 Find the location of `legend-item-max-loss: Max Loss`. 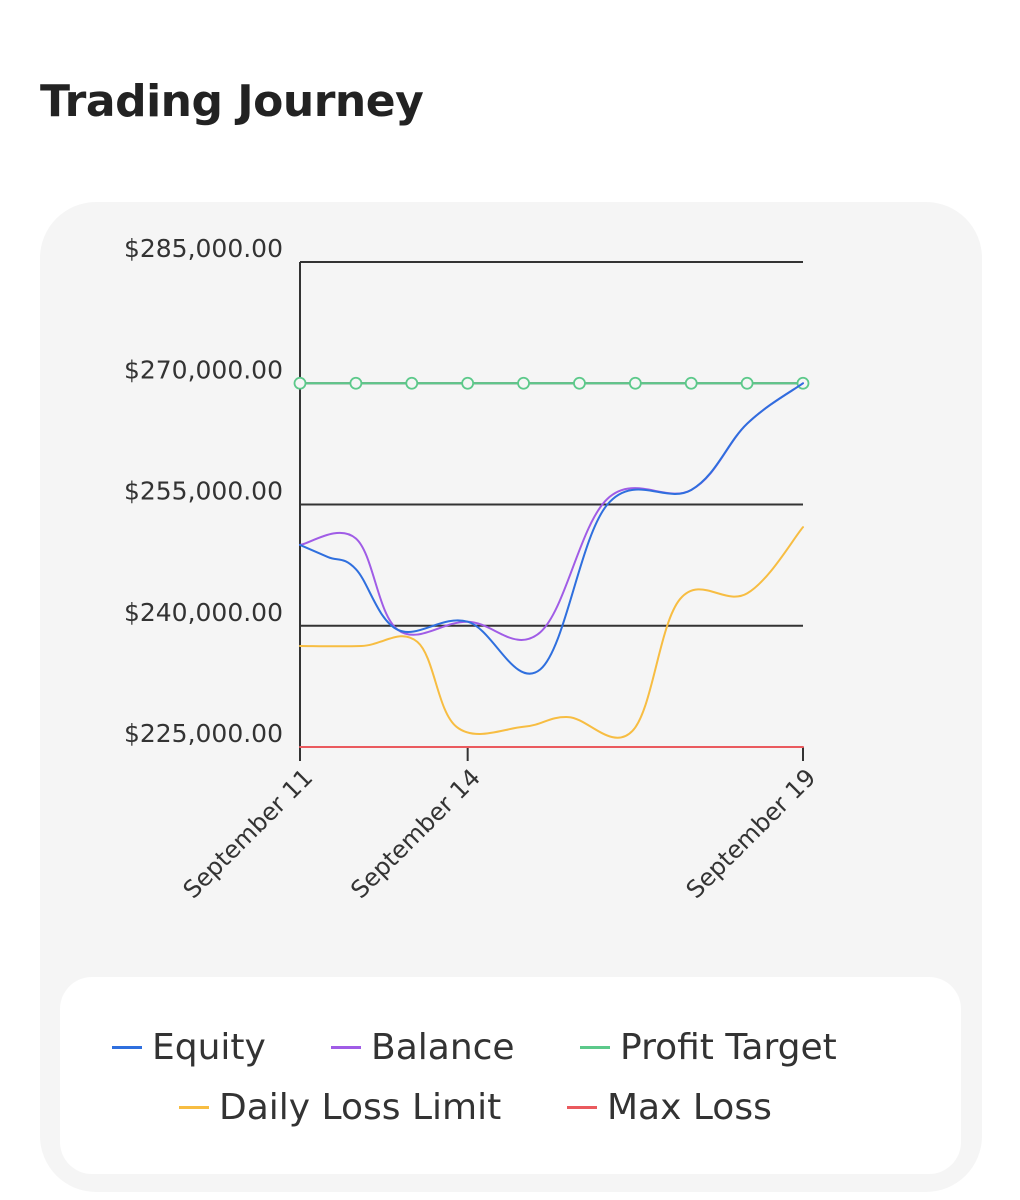

legend-item-max-loss: Max Loss is located at coordinates (669, 1107).